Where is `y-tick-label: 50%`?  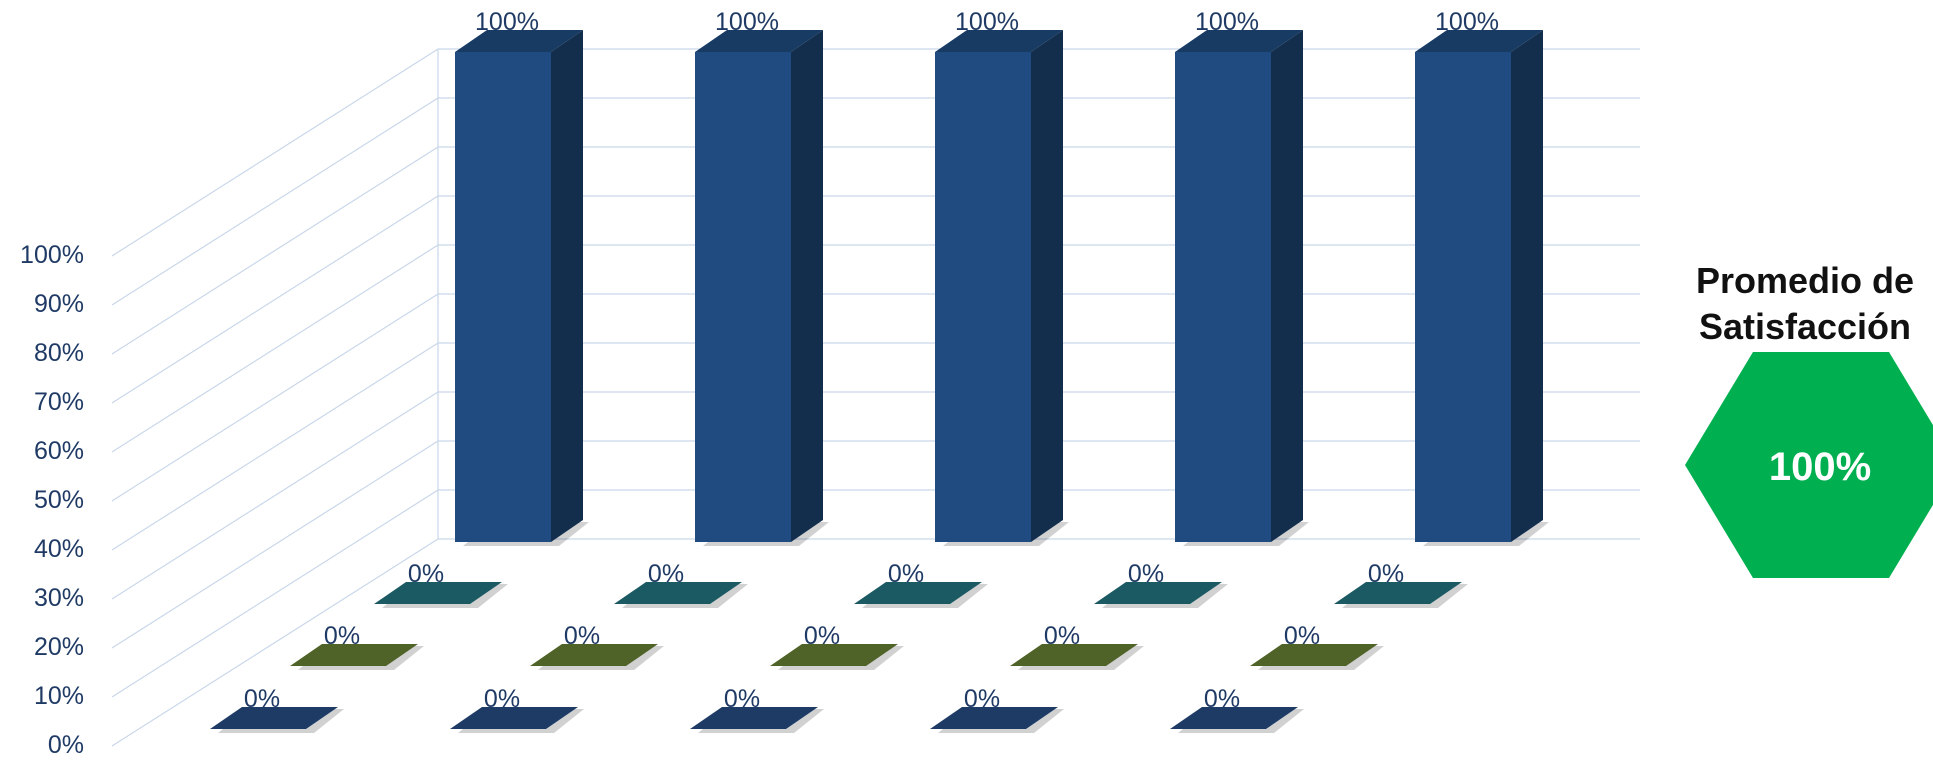
y-tick-label: 50% is located at coordinates (58, 500).